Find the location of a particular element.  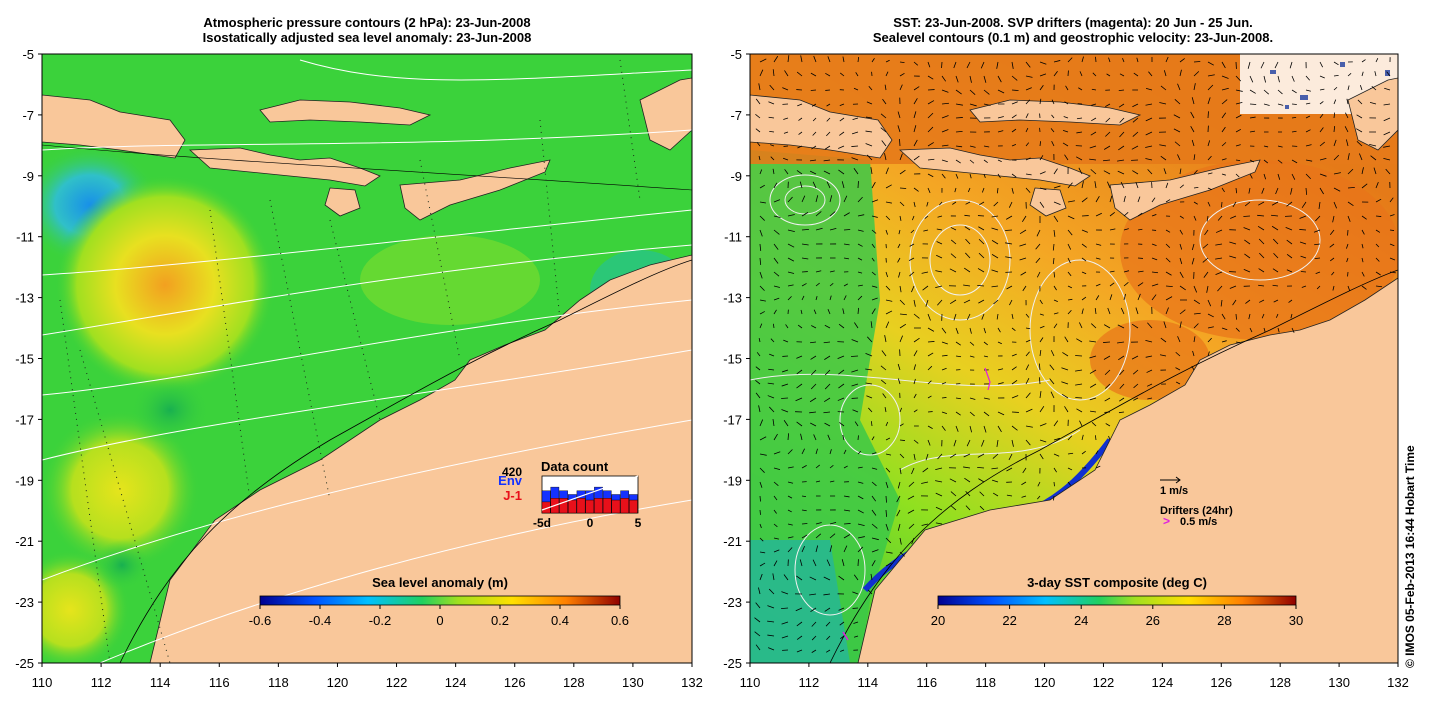

lat-tick-label: -9 is located at coordinates (736, 176).